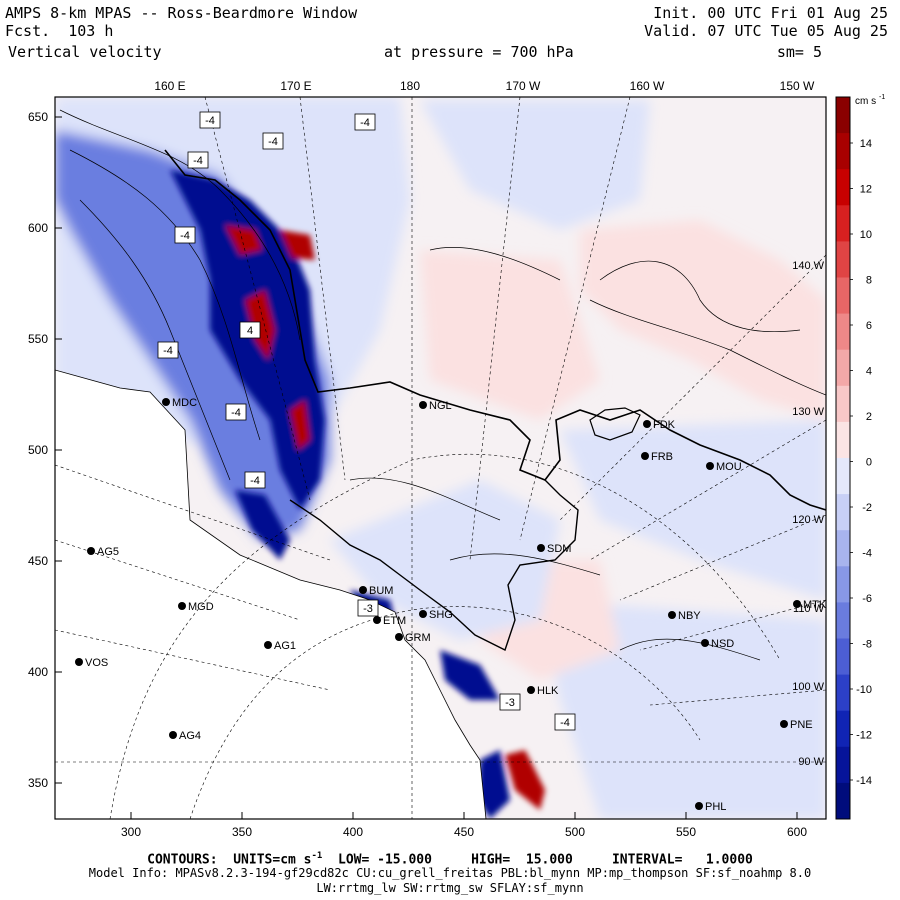  Describe the element at coordinates (882, 97) in the screenshot. I see `colorbar-units-exp: -1` at that location.